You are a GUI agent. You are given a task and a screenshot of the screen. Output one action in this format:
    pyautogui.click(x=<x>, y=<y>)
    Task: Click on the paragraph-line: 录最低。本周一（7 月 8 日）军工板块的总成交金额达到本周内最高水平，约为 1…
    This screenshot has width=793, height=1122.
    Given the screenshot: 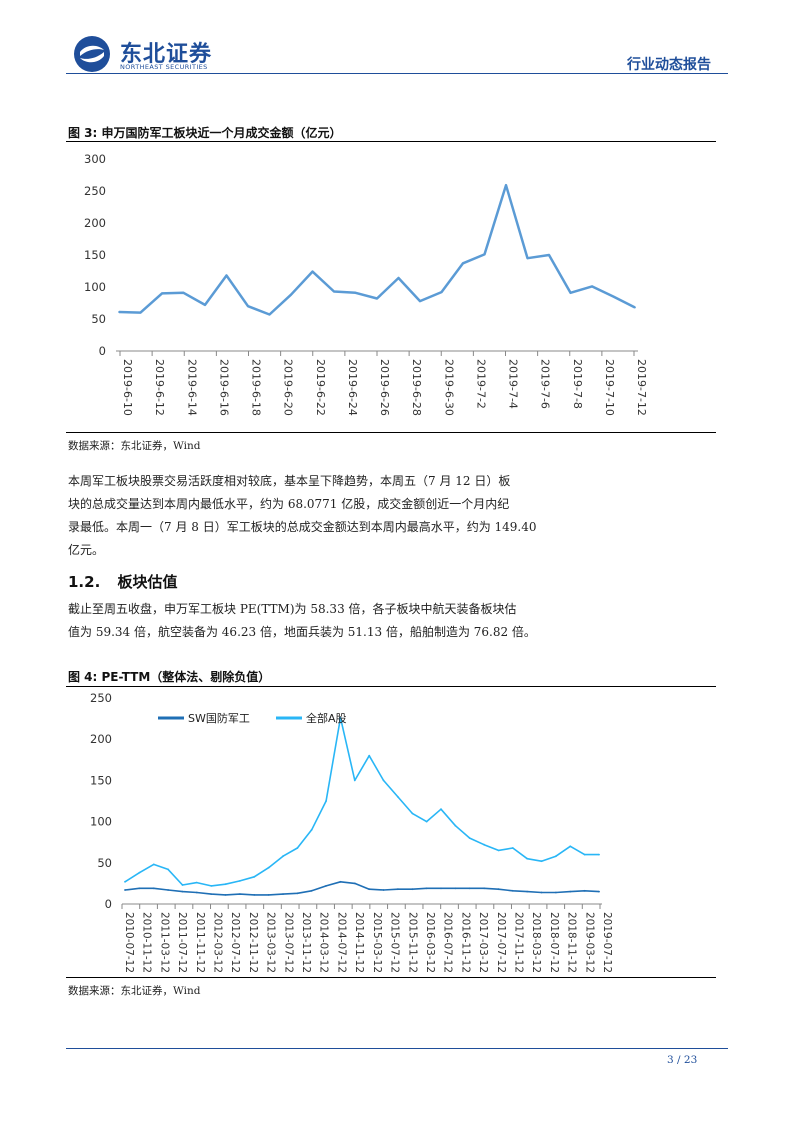 What is the action you would take?
    pyautogui.click(x=302, y=527)
    